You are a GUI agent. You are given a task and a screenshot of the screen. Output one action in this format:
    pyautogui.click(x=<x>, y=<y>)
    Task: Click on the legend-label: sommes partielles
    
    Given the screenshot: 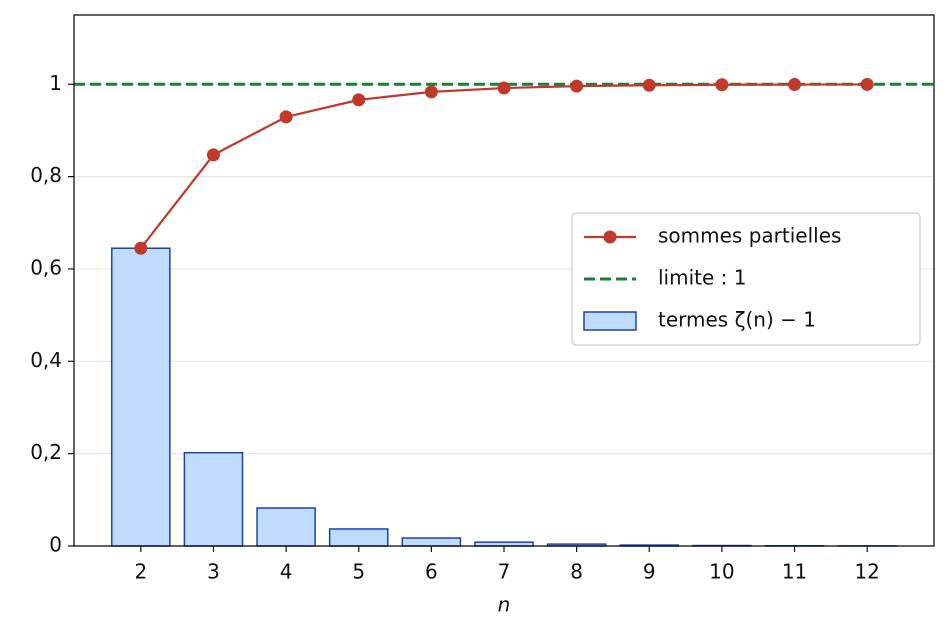 What is the action you would take?
    pyautogui.click(x=749, y=236)
    